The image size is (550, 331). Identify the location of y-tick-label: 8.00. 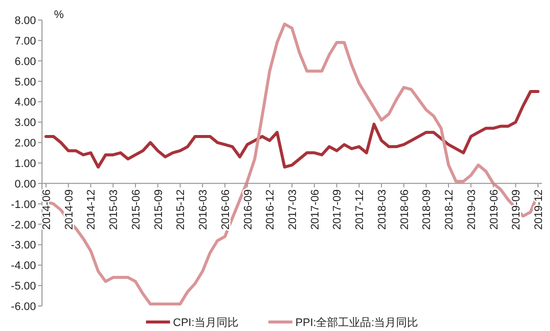
(25, 21).